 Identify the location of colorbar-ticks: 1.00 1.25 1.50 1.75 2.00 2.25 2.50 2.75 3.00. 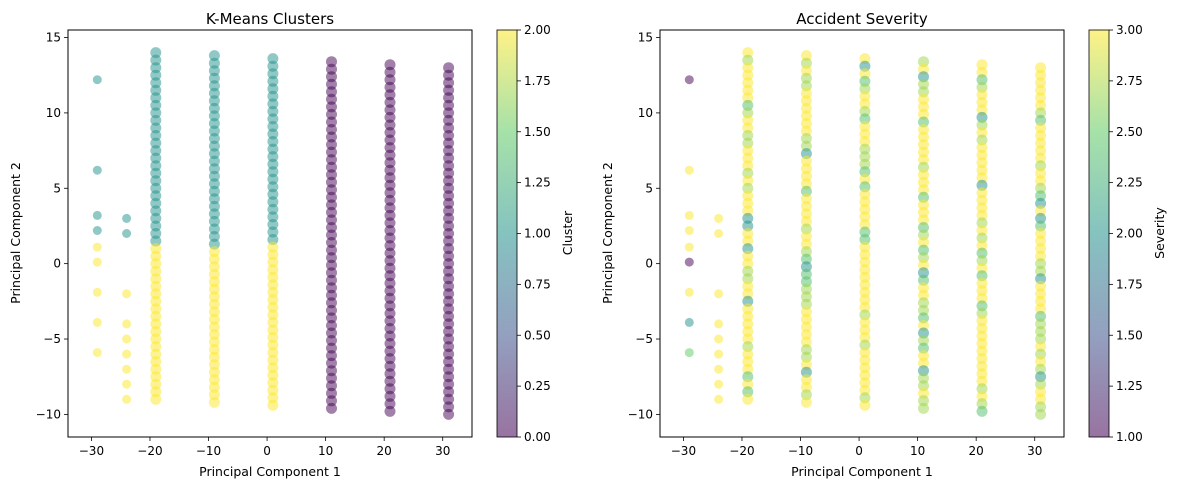
(1126, 233).